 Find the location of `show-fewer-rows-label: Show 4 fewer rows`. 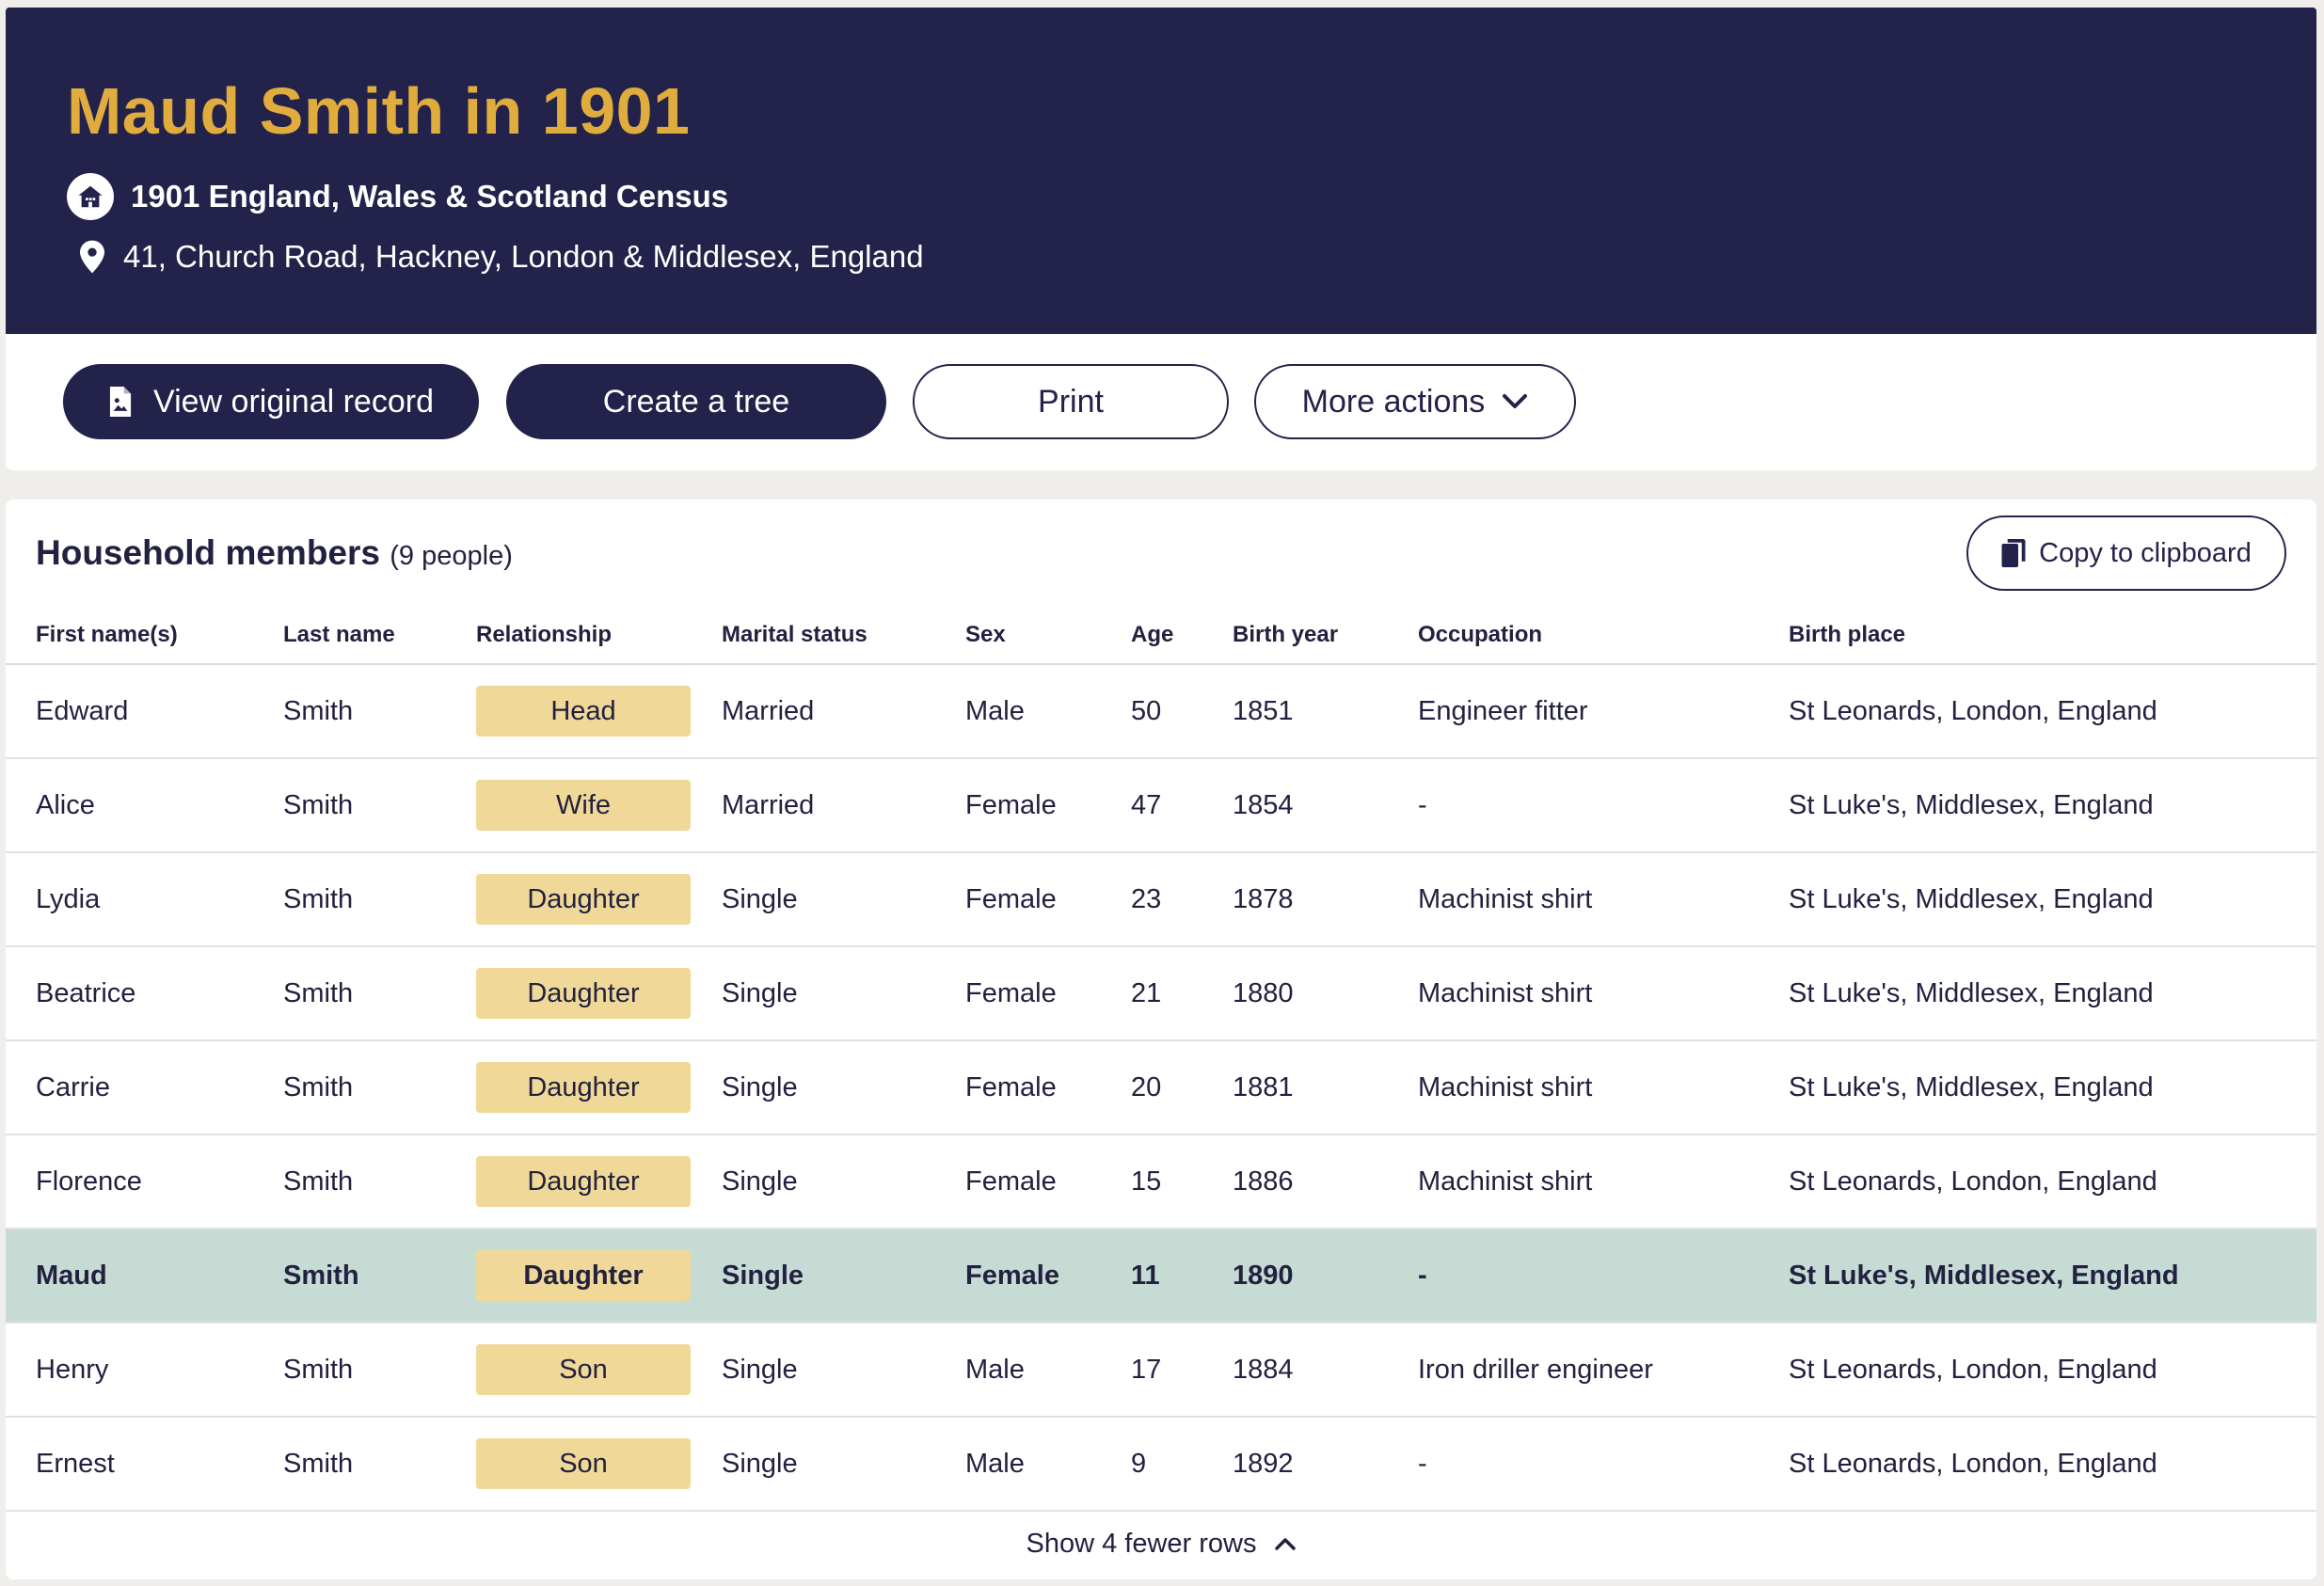

show-fewer-rows-label: Show 4 fewer rows is located at coordinates (1141, 1543).